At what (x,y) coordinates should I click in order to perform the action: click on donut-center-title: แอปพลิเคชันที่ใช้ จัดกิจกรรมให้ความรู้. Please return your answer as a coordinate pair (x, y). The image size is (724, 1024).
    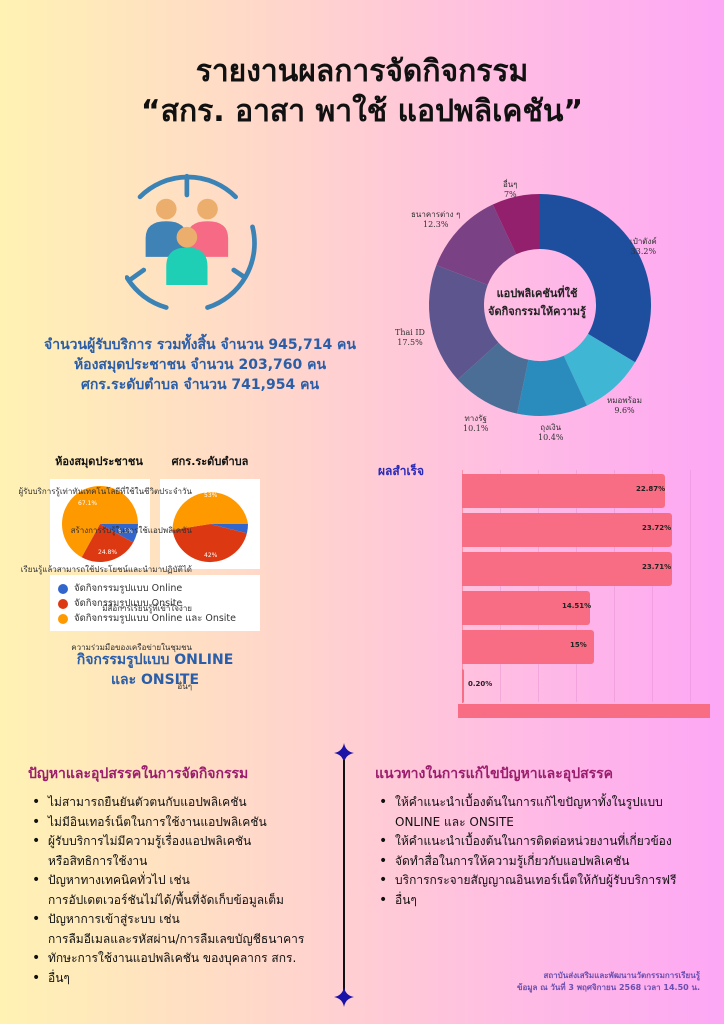
    Looking at the image, I should click on (537, 303).